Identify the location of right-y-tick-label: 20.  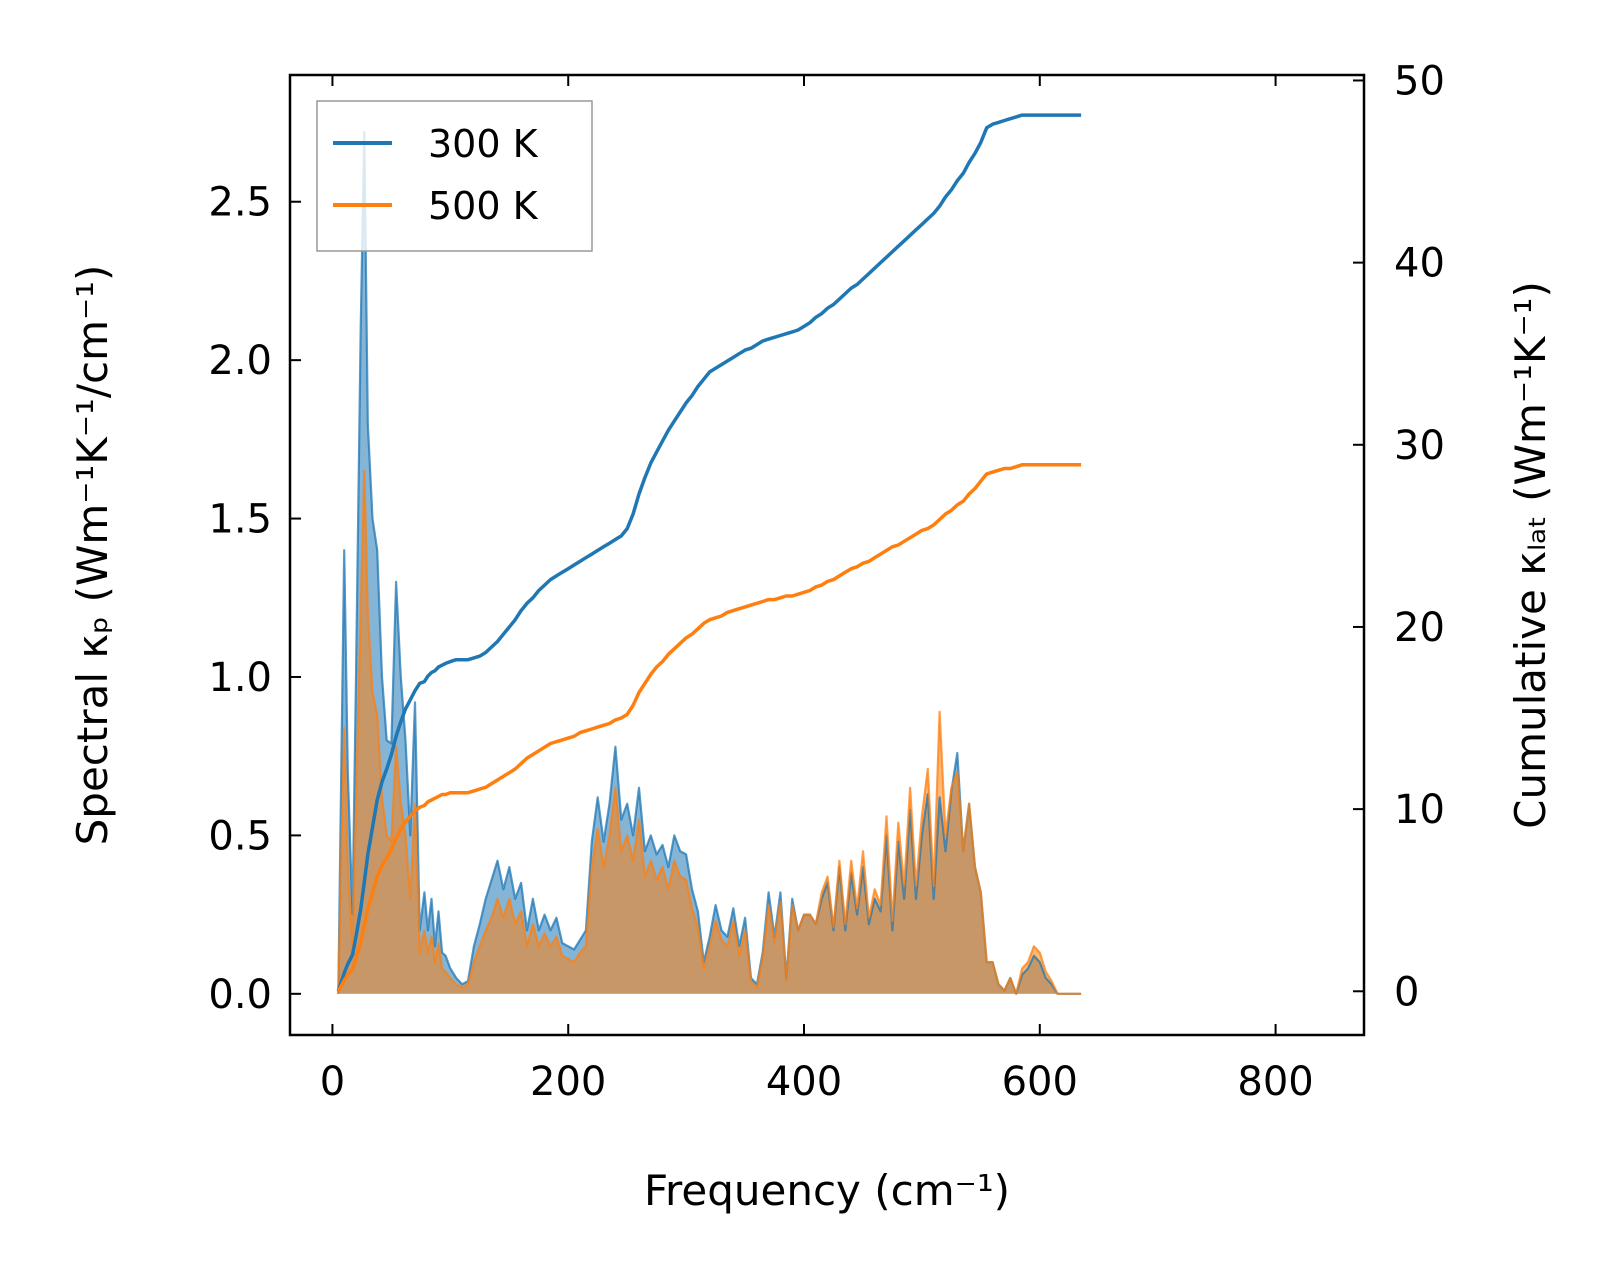
(1419, 628).